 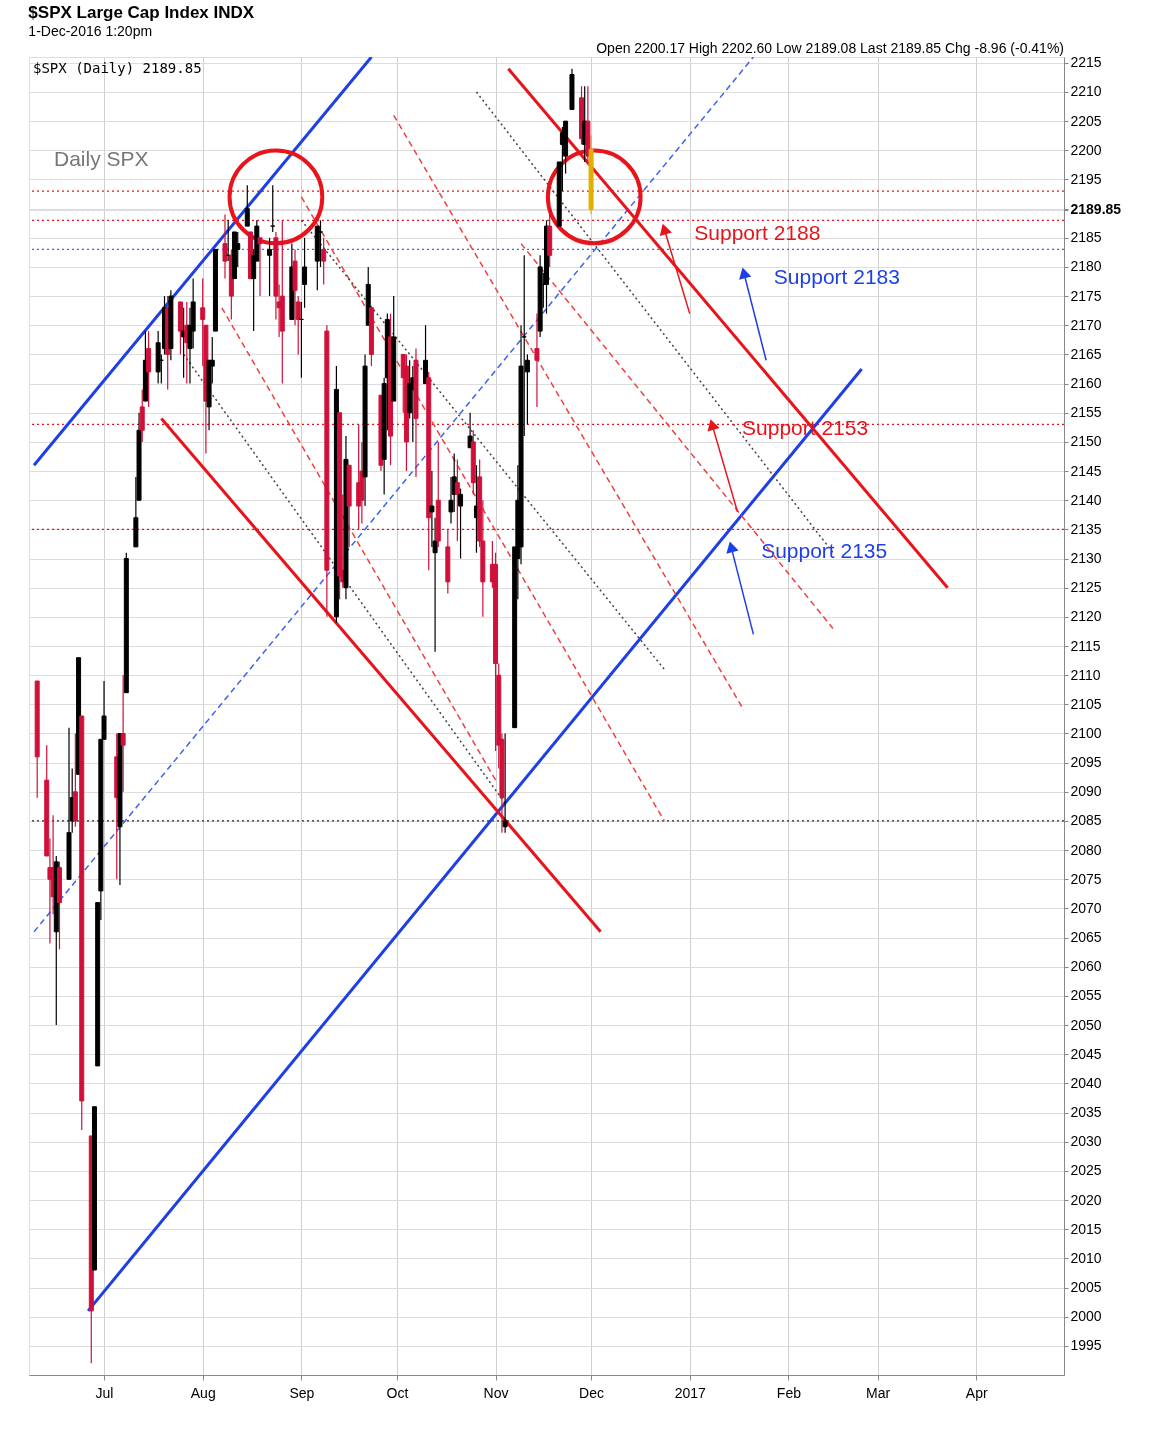 I want to click on y-tick-label: 2035, so click(x=1086, y=1112).